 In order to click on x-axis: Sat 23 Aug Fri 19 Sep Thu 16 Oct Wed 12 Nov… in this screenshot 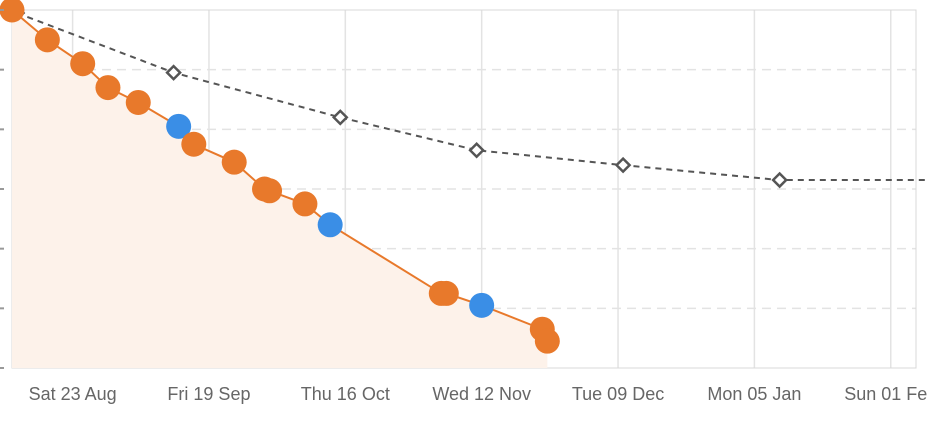, I will do `click(478, 394)`.